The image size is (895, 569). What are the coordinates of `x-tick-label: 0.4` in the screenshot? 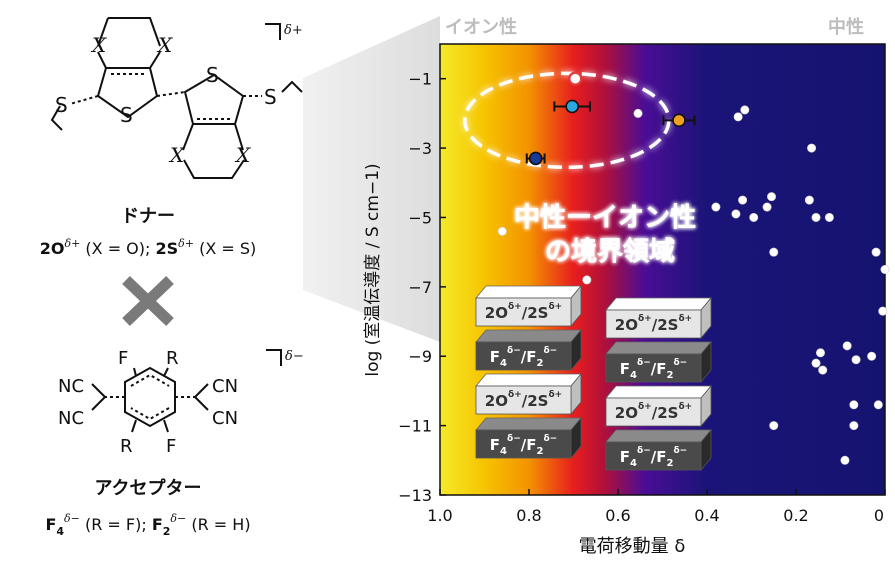 It's located at (706, 515).